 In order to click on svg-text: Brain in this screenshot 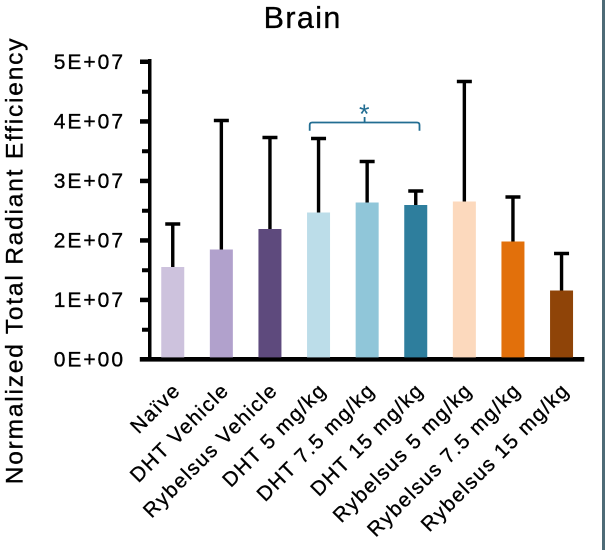, I will do `click(303, 18)`.